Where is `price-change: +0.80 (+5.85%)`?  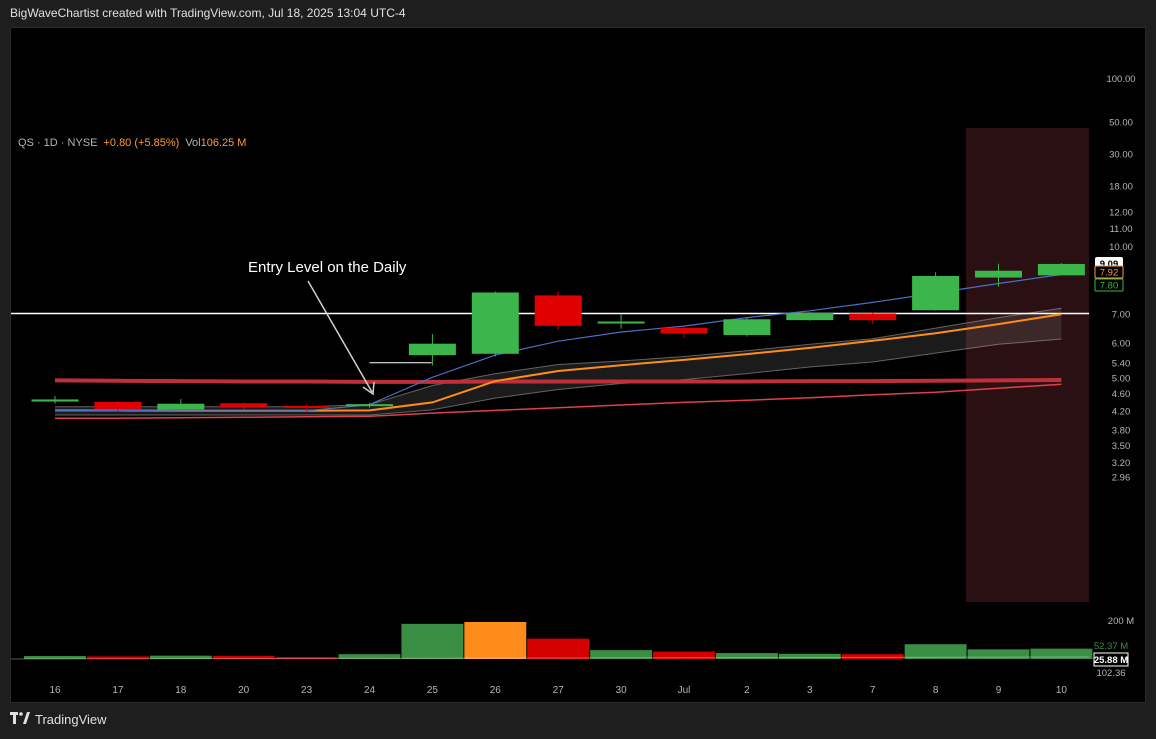 price-change: +0.80 (+5.85%) is located at coordinates (141, 143).